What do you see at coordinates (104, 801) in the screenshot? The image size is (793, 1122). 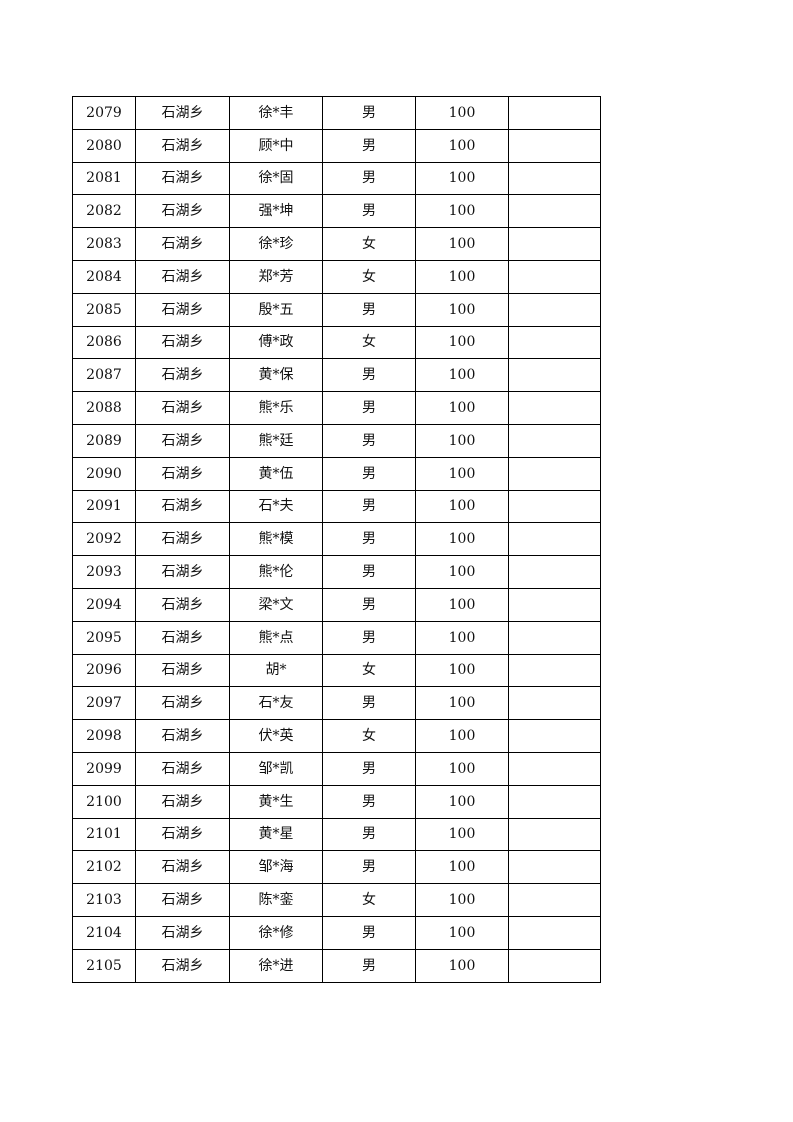 I see `serial-number-cell: 2100` at bounding box center [104, 801].